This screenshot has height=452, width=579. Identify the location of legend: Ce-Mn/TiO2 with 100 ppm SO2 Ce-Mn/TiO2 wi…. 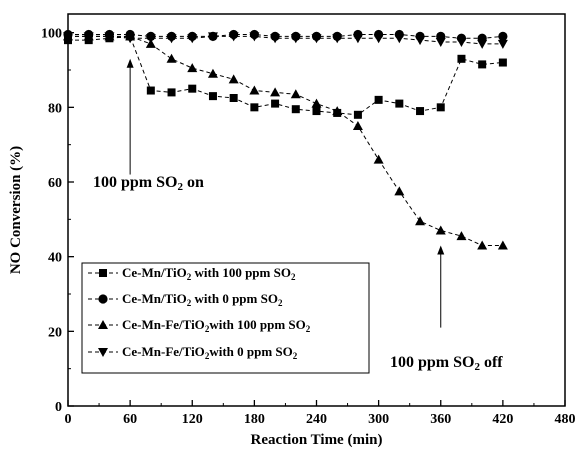
(225, 318).